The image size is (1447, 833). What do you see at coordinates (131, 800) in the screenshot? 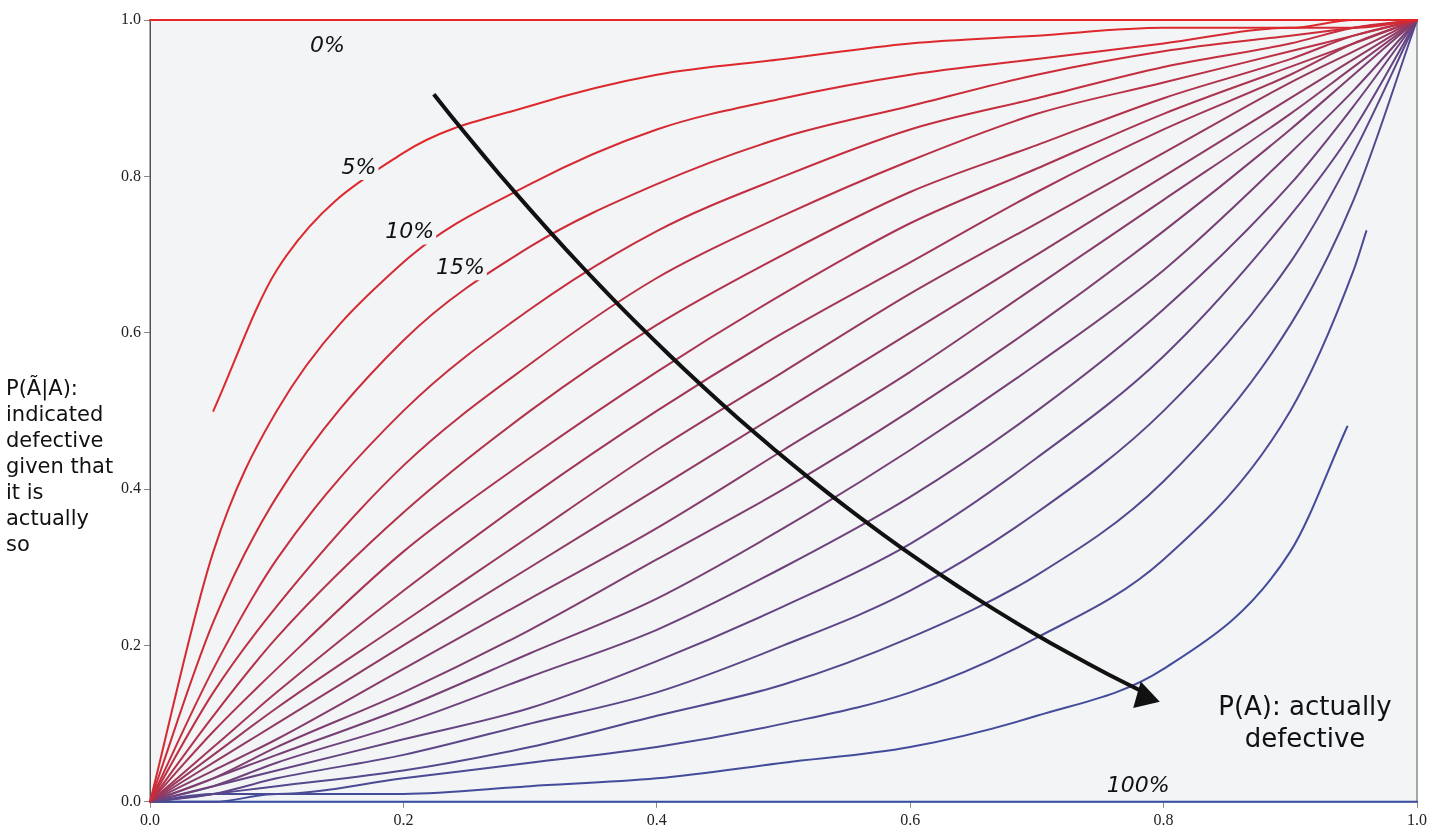
I see `y-tick-label: 0.0` at bounding box center [131, 800].